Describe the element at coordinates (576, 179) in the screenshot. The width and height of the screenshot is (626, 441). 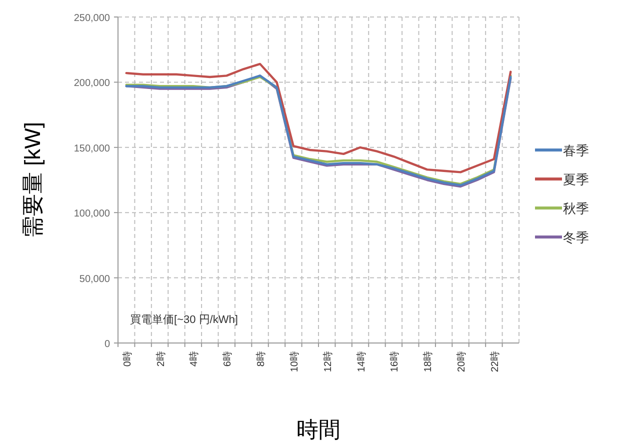
I see `legend-label: 夏季` at that location.